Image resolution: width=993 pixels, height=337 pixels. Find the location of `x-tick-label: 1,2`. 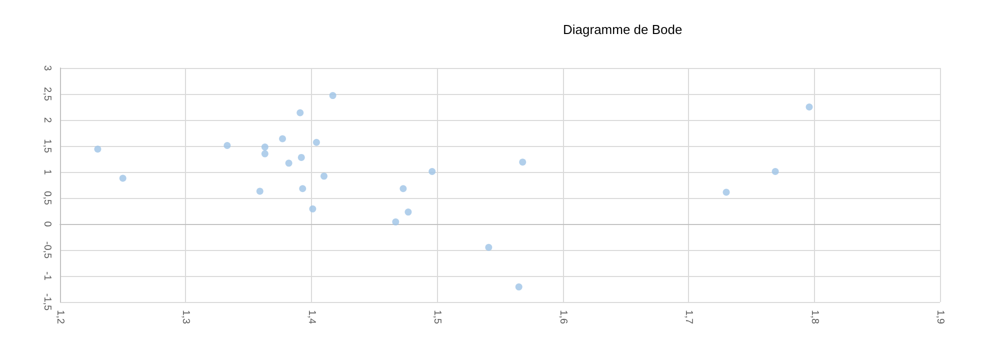

x-tick-label: 1,2 is located at coordinates (60, 317).